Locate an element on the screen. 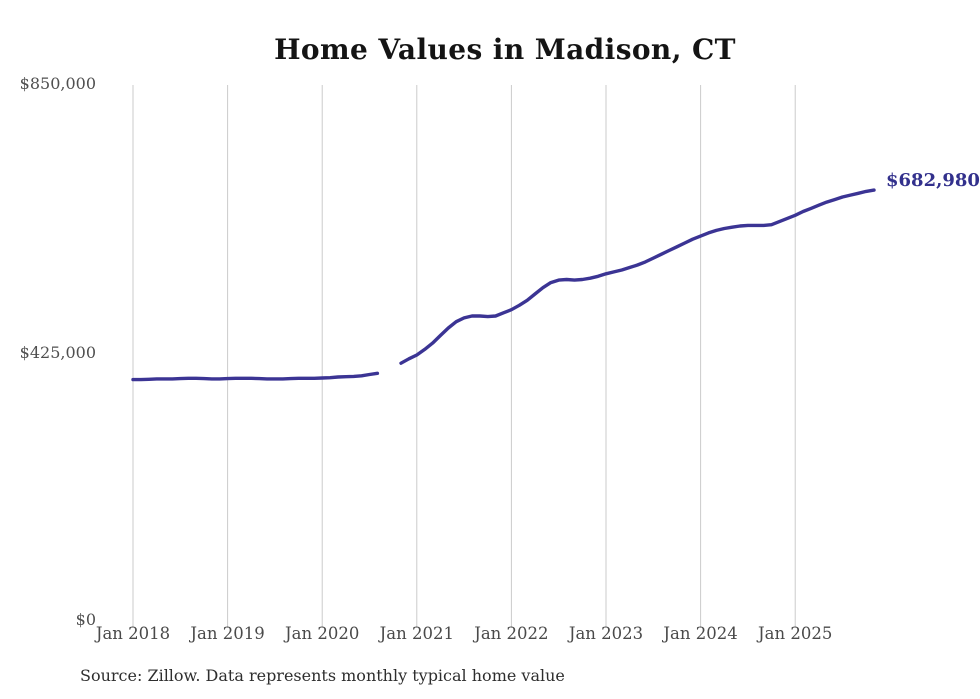 The image size is (980, 699). x-axis-label: Jan 2022 is located at coordinates (511, 633).